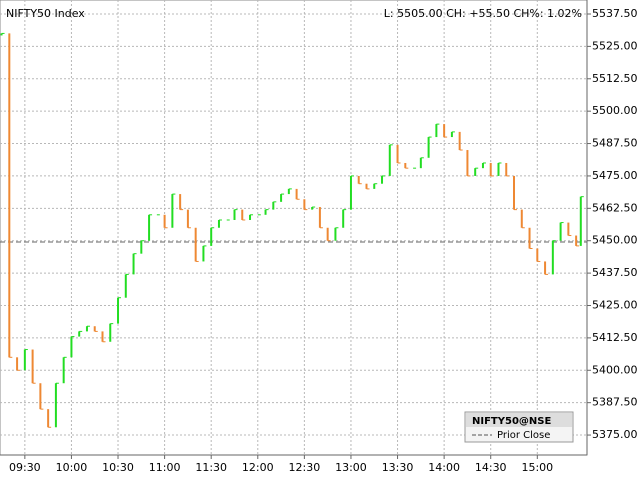 This screenshot has width=640, height=480. I want to click on x-tick-label: 12:00, so click(258, 467).